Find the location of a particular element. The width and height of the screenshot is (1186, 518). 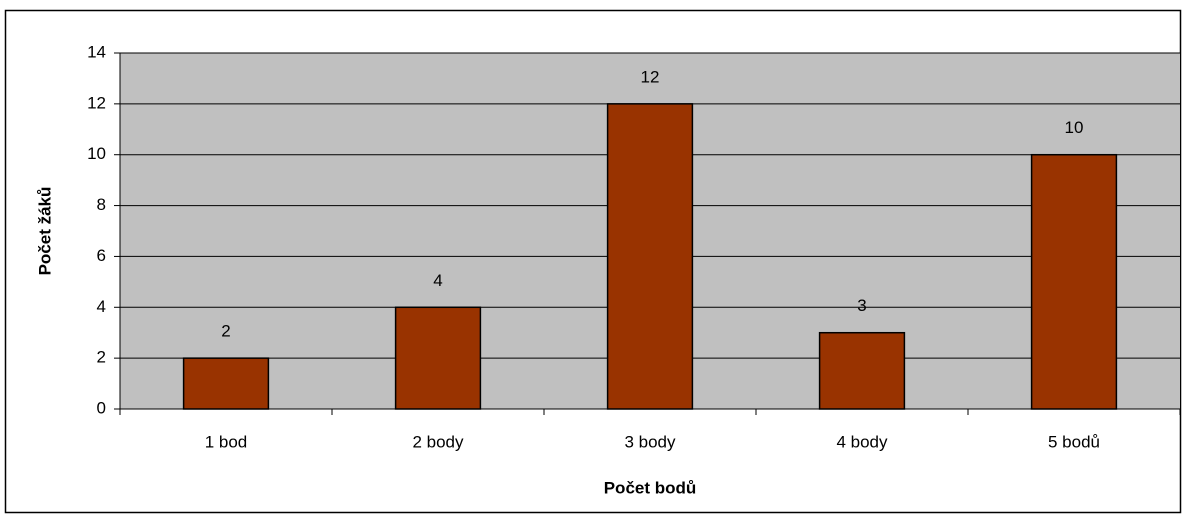

x-tick-label: 3 body is located at coordinates (650, 441).